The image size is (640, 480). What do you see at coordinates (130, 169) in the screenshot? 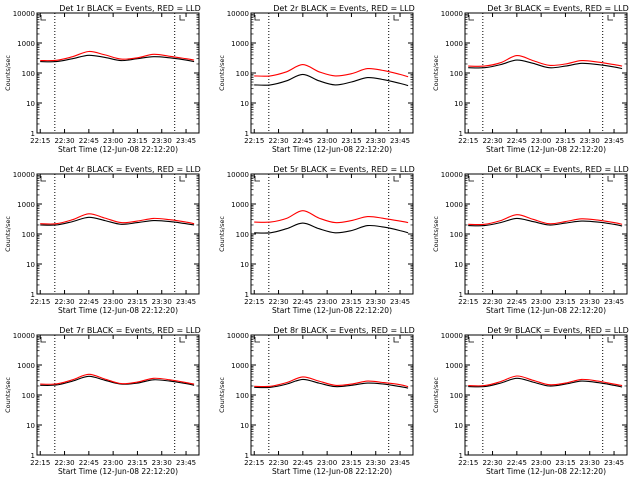
I see `chart-title: Det 4r BLACK = Events, RED = LLD` at bounding box center [130, 169].